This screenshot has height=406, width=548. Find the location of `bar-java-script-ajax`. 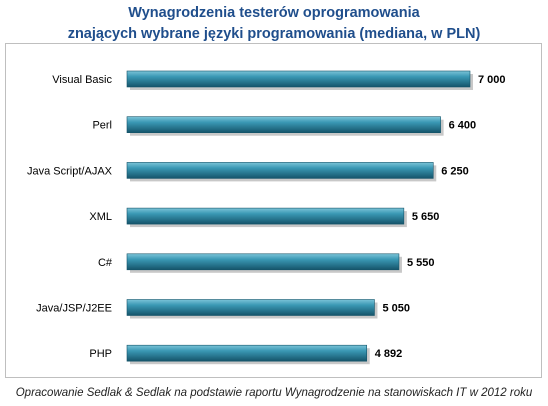

bar-java-script-ajax is located at coordinates (280, 170).